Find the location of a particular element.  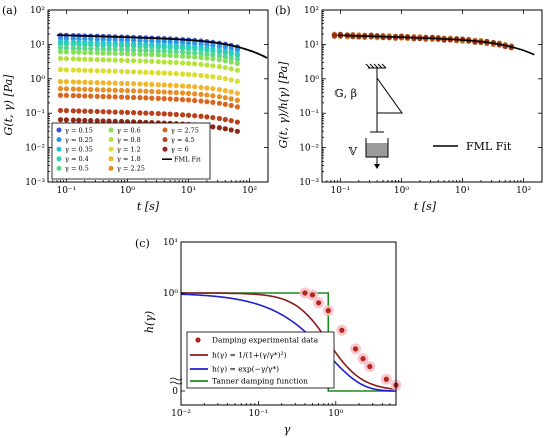

legend-label: γ = 6 is located at coordinates (180, 150).